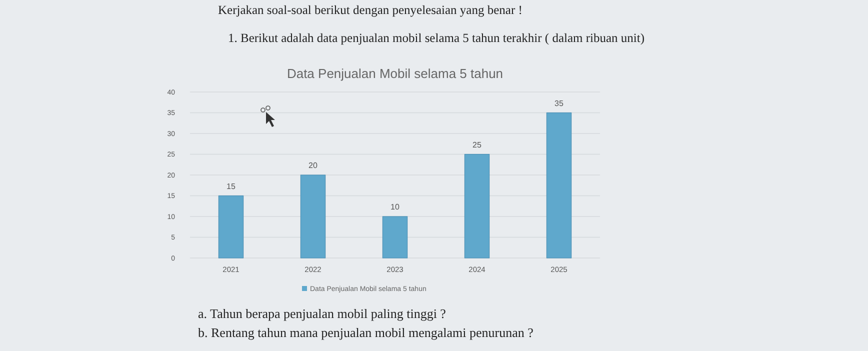 The image size is (868, 351). Describe the element at coordinates (322, 313) in the screenshot. I see `text: a. Tahun berapa penjualan mobil paling tinggi ?` at that location.